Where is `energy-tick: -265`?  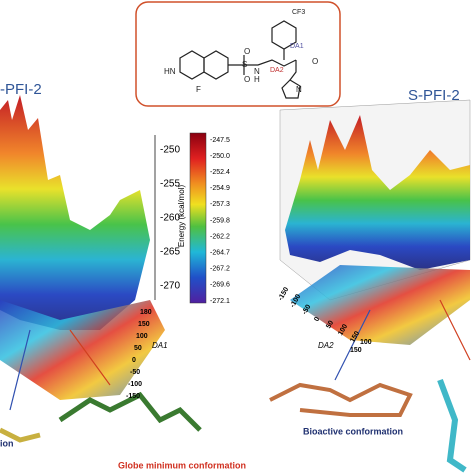 energy-tick: -265 is located at coordinates (170, 252).